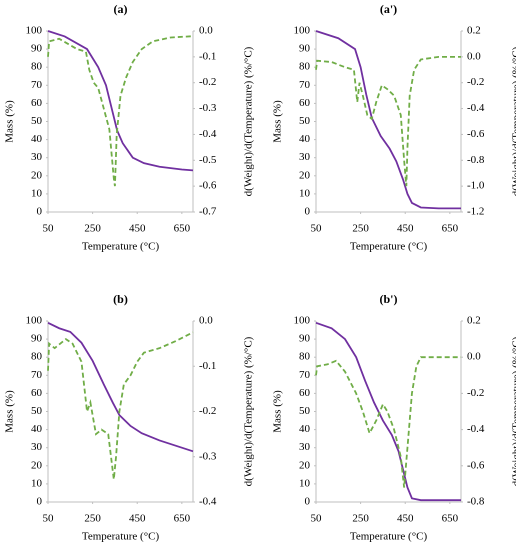 Image resolution: width=516 pixels, height=550 pixels. I want to click on x-tick-label: 650, so click(450, 229).